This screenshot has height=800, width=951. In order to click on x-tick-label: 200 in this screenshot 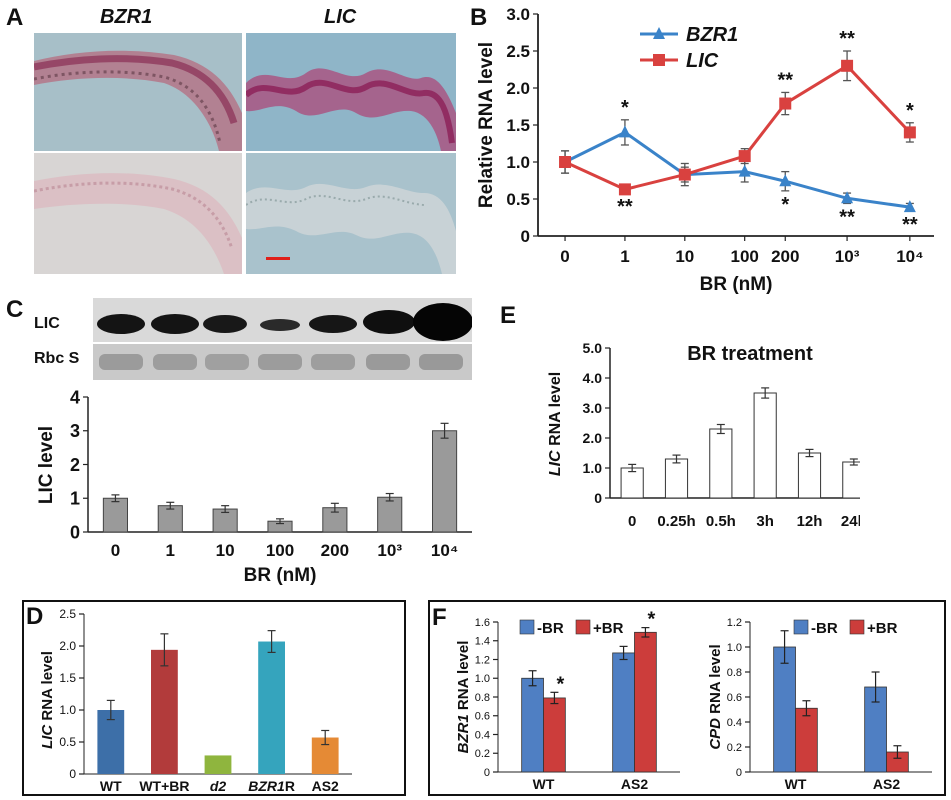, I will do `click(335, 550)`.